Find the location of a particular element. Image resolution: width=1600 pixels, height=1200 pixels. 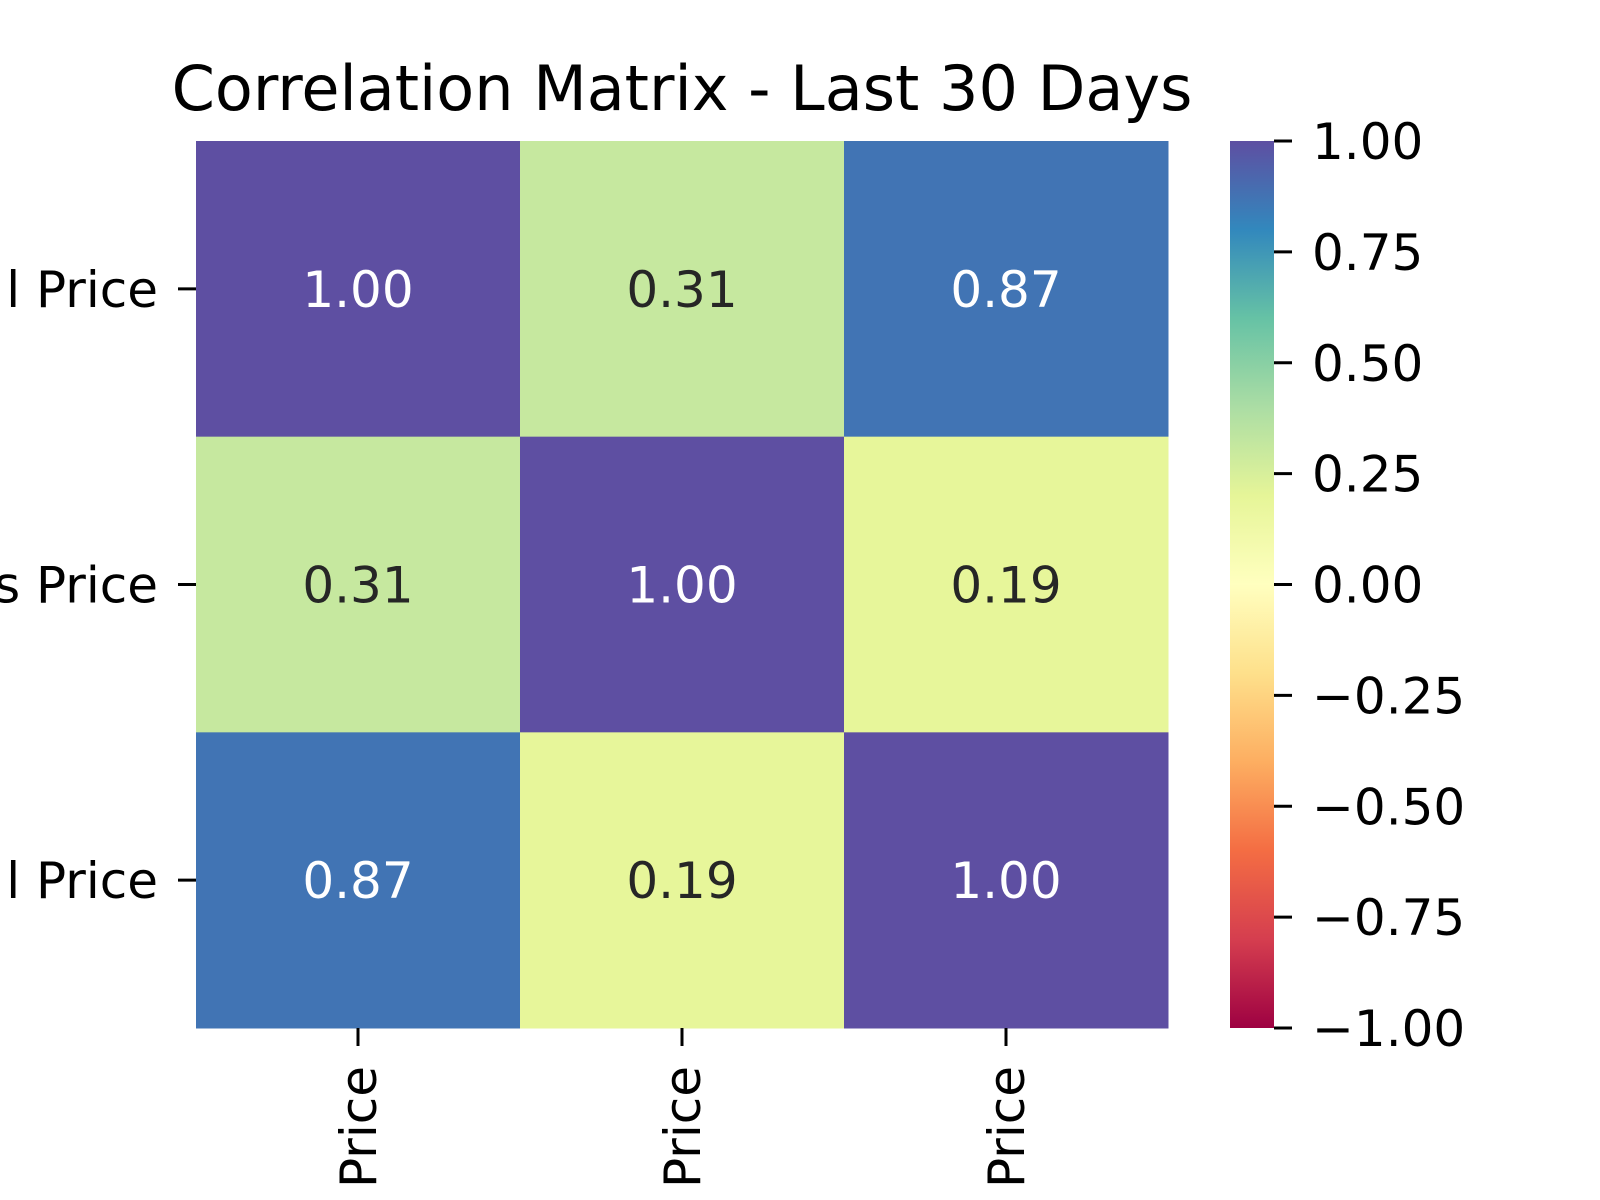

heatmap-cell-r0-c1 is located at coordinates (682, 289).